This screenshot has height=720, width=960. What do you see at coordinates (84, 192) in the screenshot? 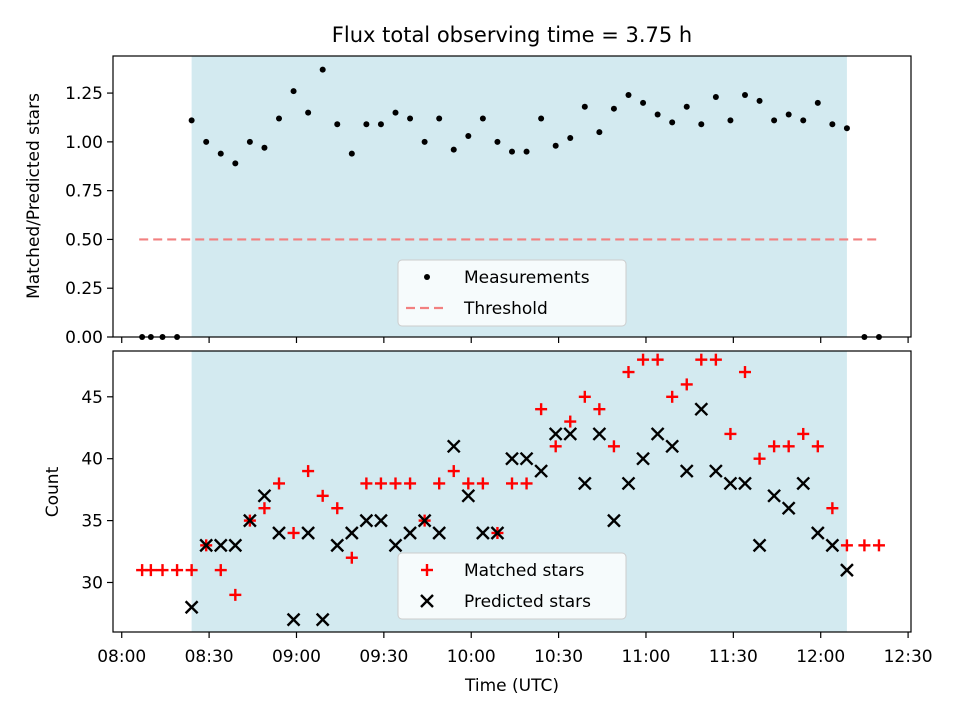
I see `top-y-tick-label: 0.75` at bounding box center [84, 192].